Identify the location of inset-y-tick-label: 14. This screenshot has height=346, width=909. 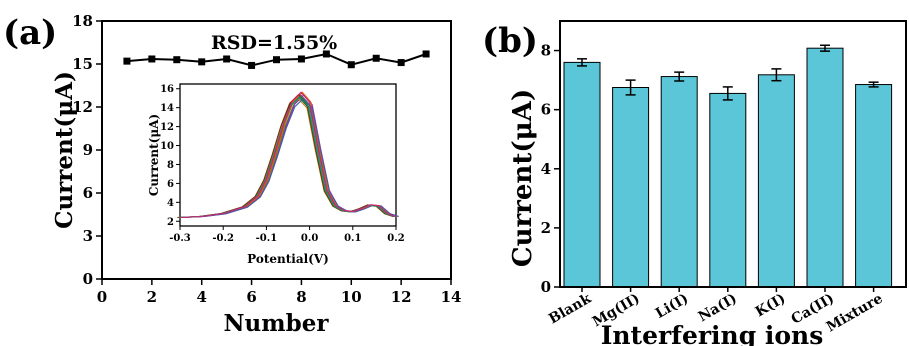
(167, 108).